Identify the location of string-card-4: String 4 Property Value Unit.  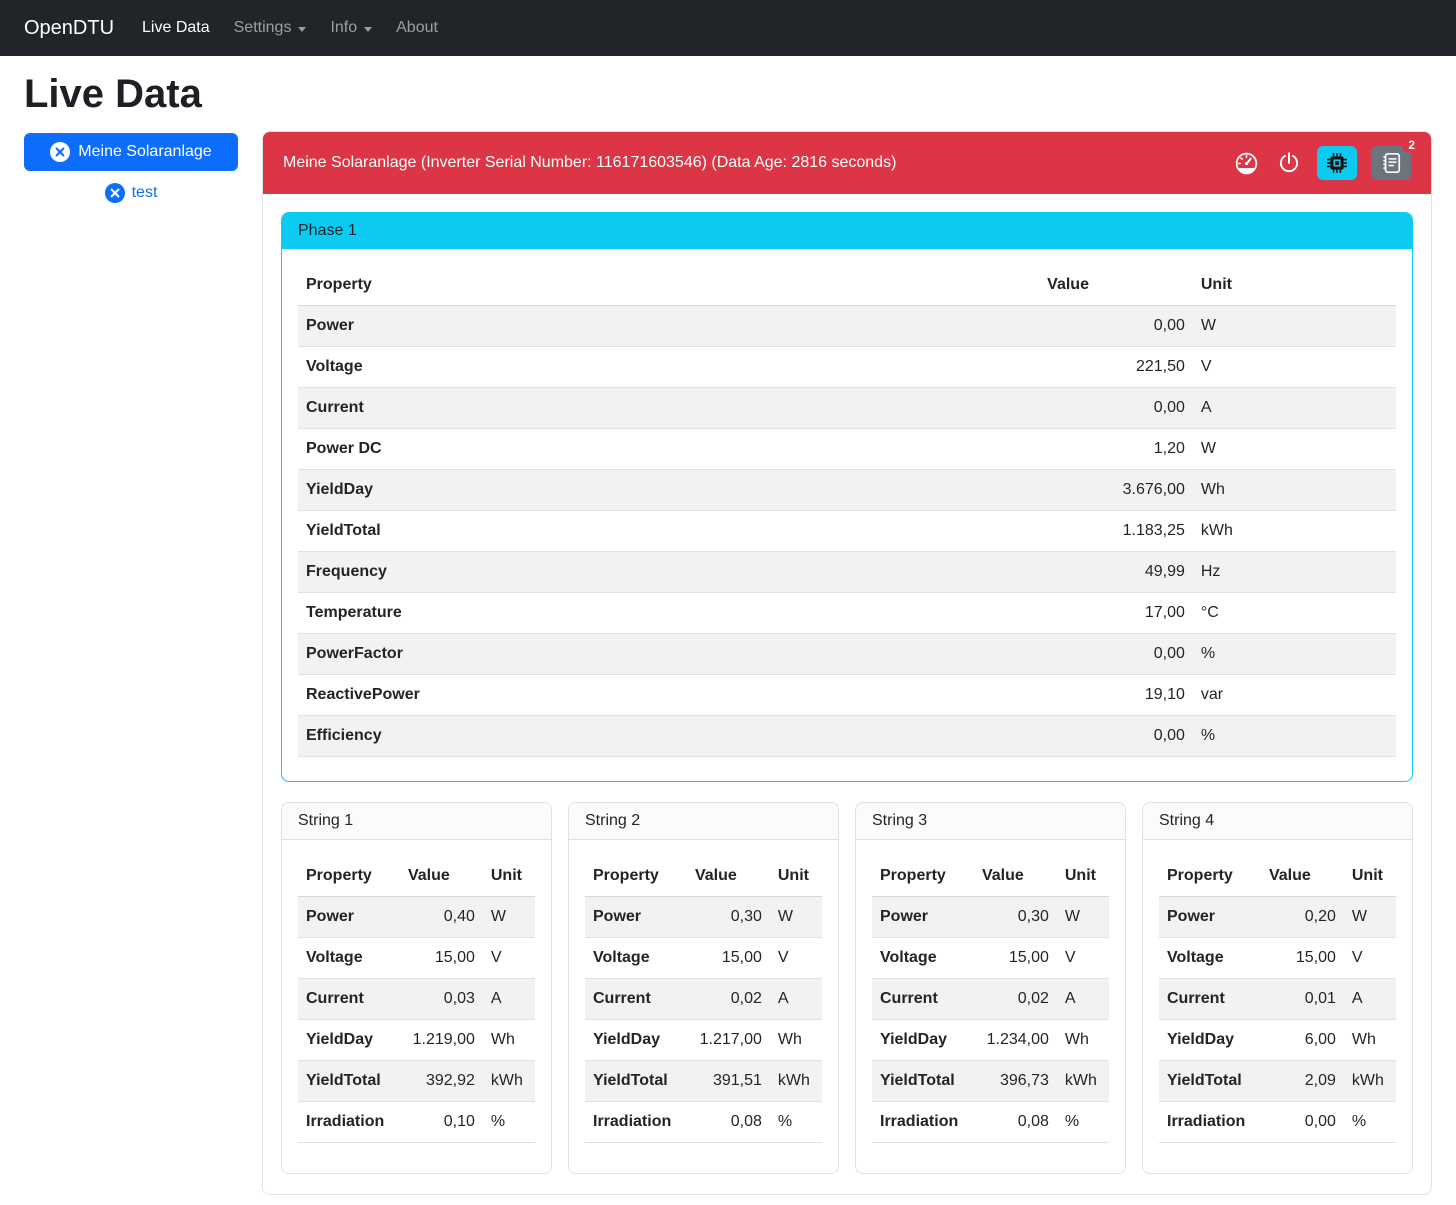
(1277, 988).